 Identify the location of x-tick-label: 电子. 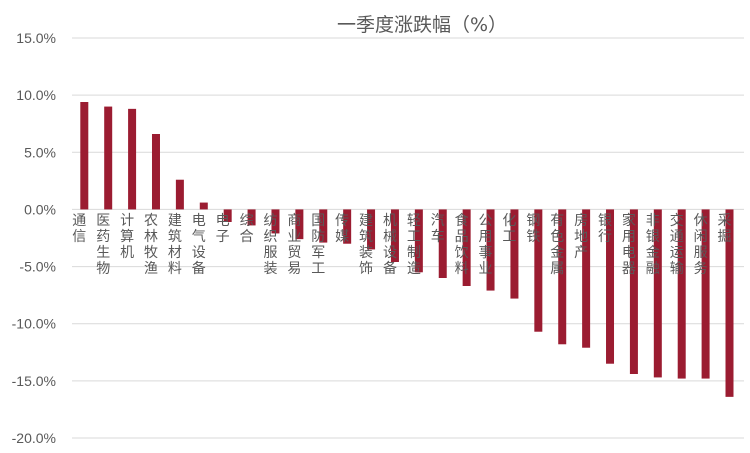
(223, 229).